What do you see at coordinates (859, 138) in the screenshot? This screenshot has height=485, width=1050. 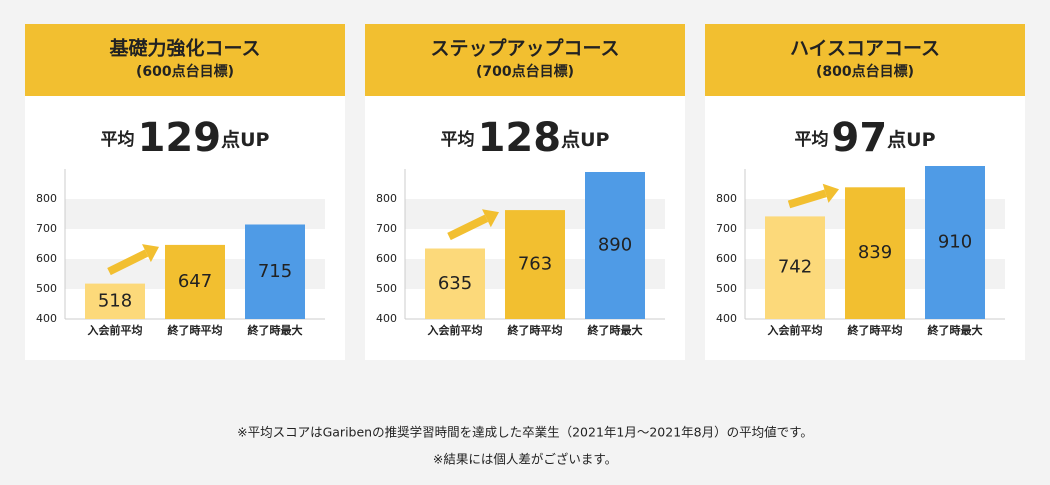 I see `headline-value: 97` at bounding box center [859, 138].